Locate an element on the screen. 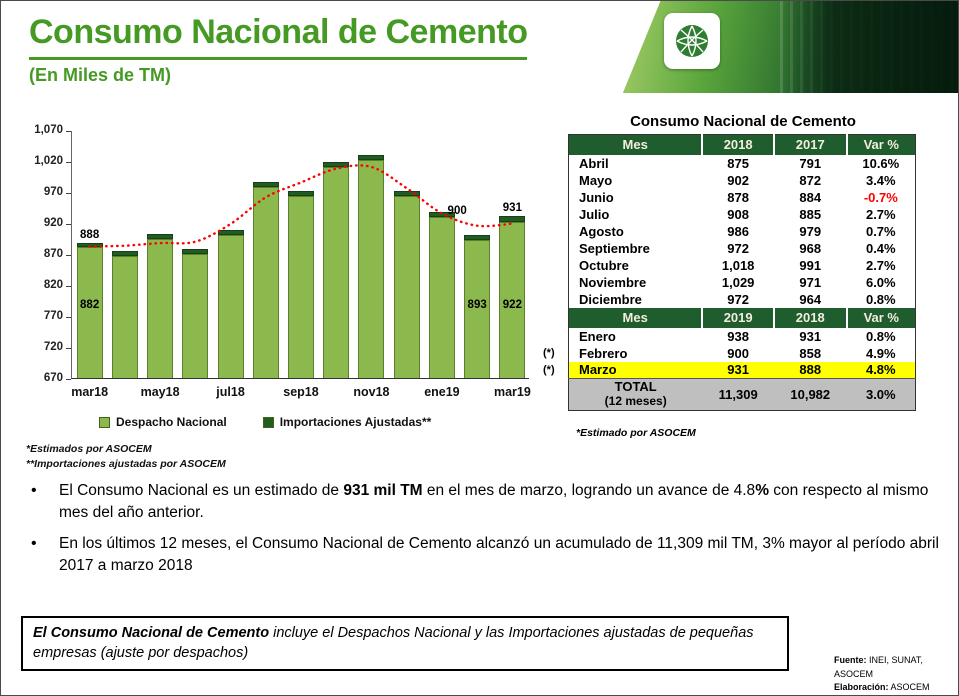 The width and height of the screenshot is (959, 696). chart-footnote-1: *Estimados por ASOCEM is located at coordinates (89, 449).